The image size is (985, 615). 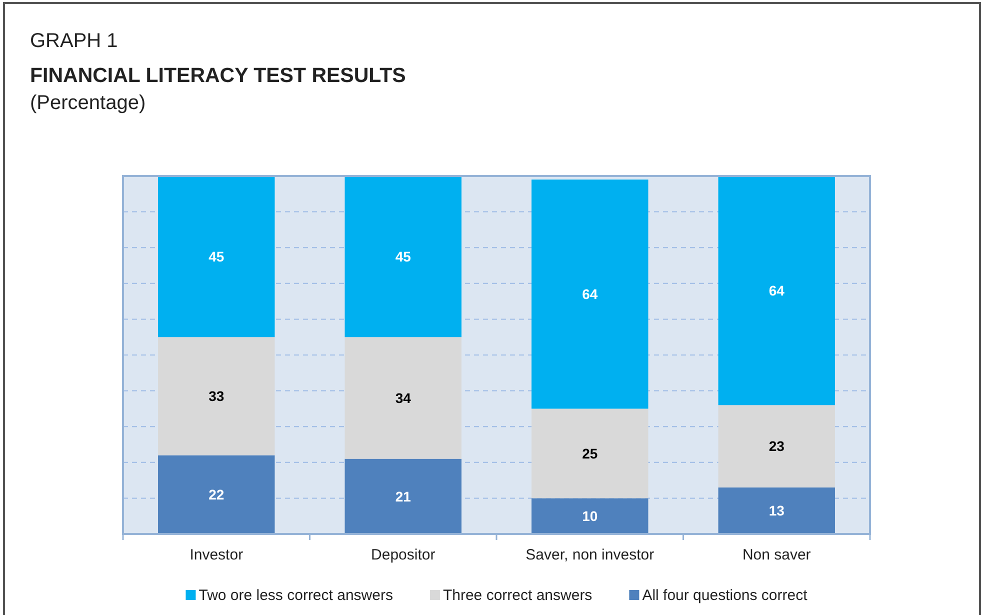 What do you see at coordinates (403, 555) in the screenshot?
I see `x-tick-label: Depositor` at bounding box center [403, 555].